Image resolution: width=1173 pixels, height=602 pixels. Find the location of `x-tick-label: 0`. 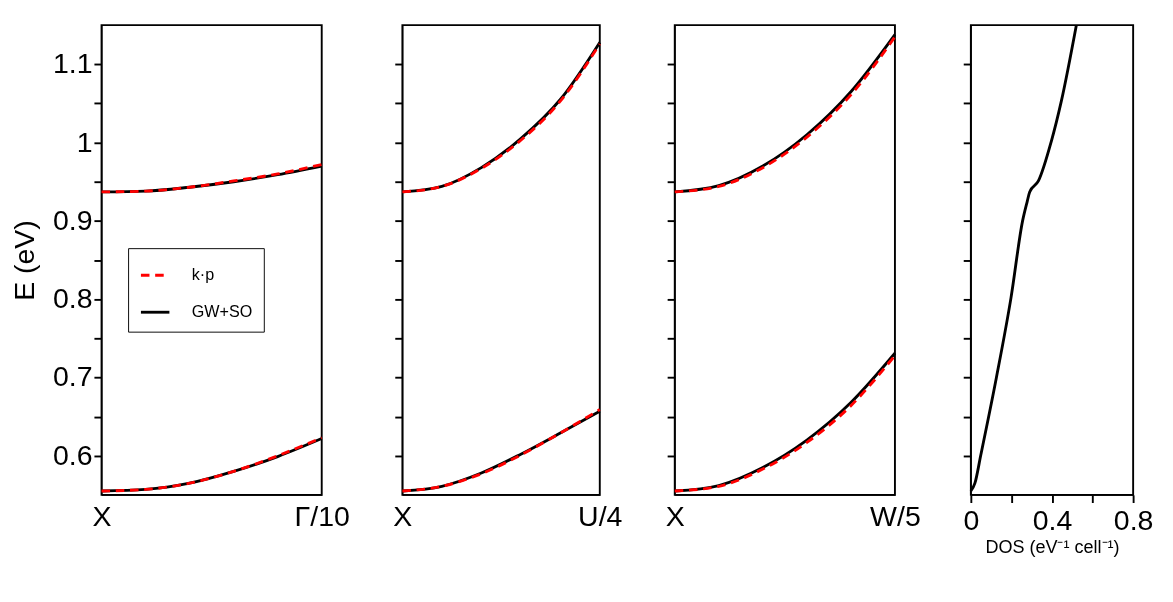

x-tick-label: 0 is located at coordinates (971, 519).